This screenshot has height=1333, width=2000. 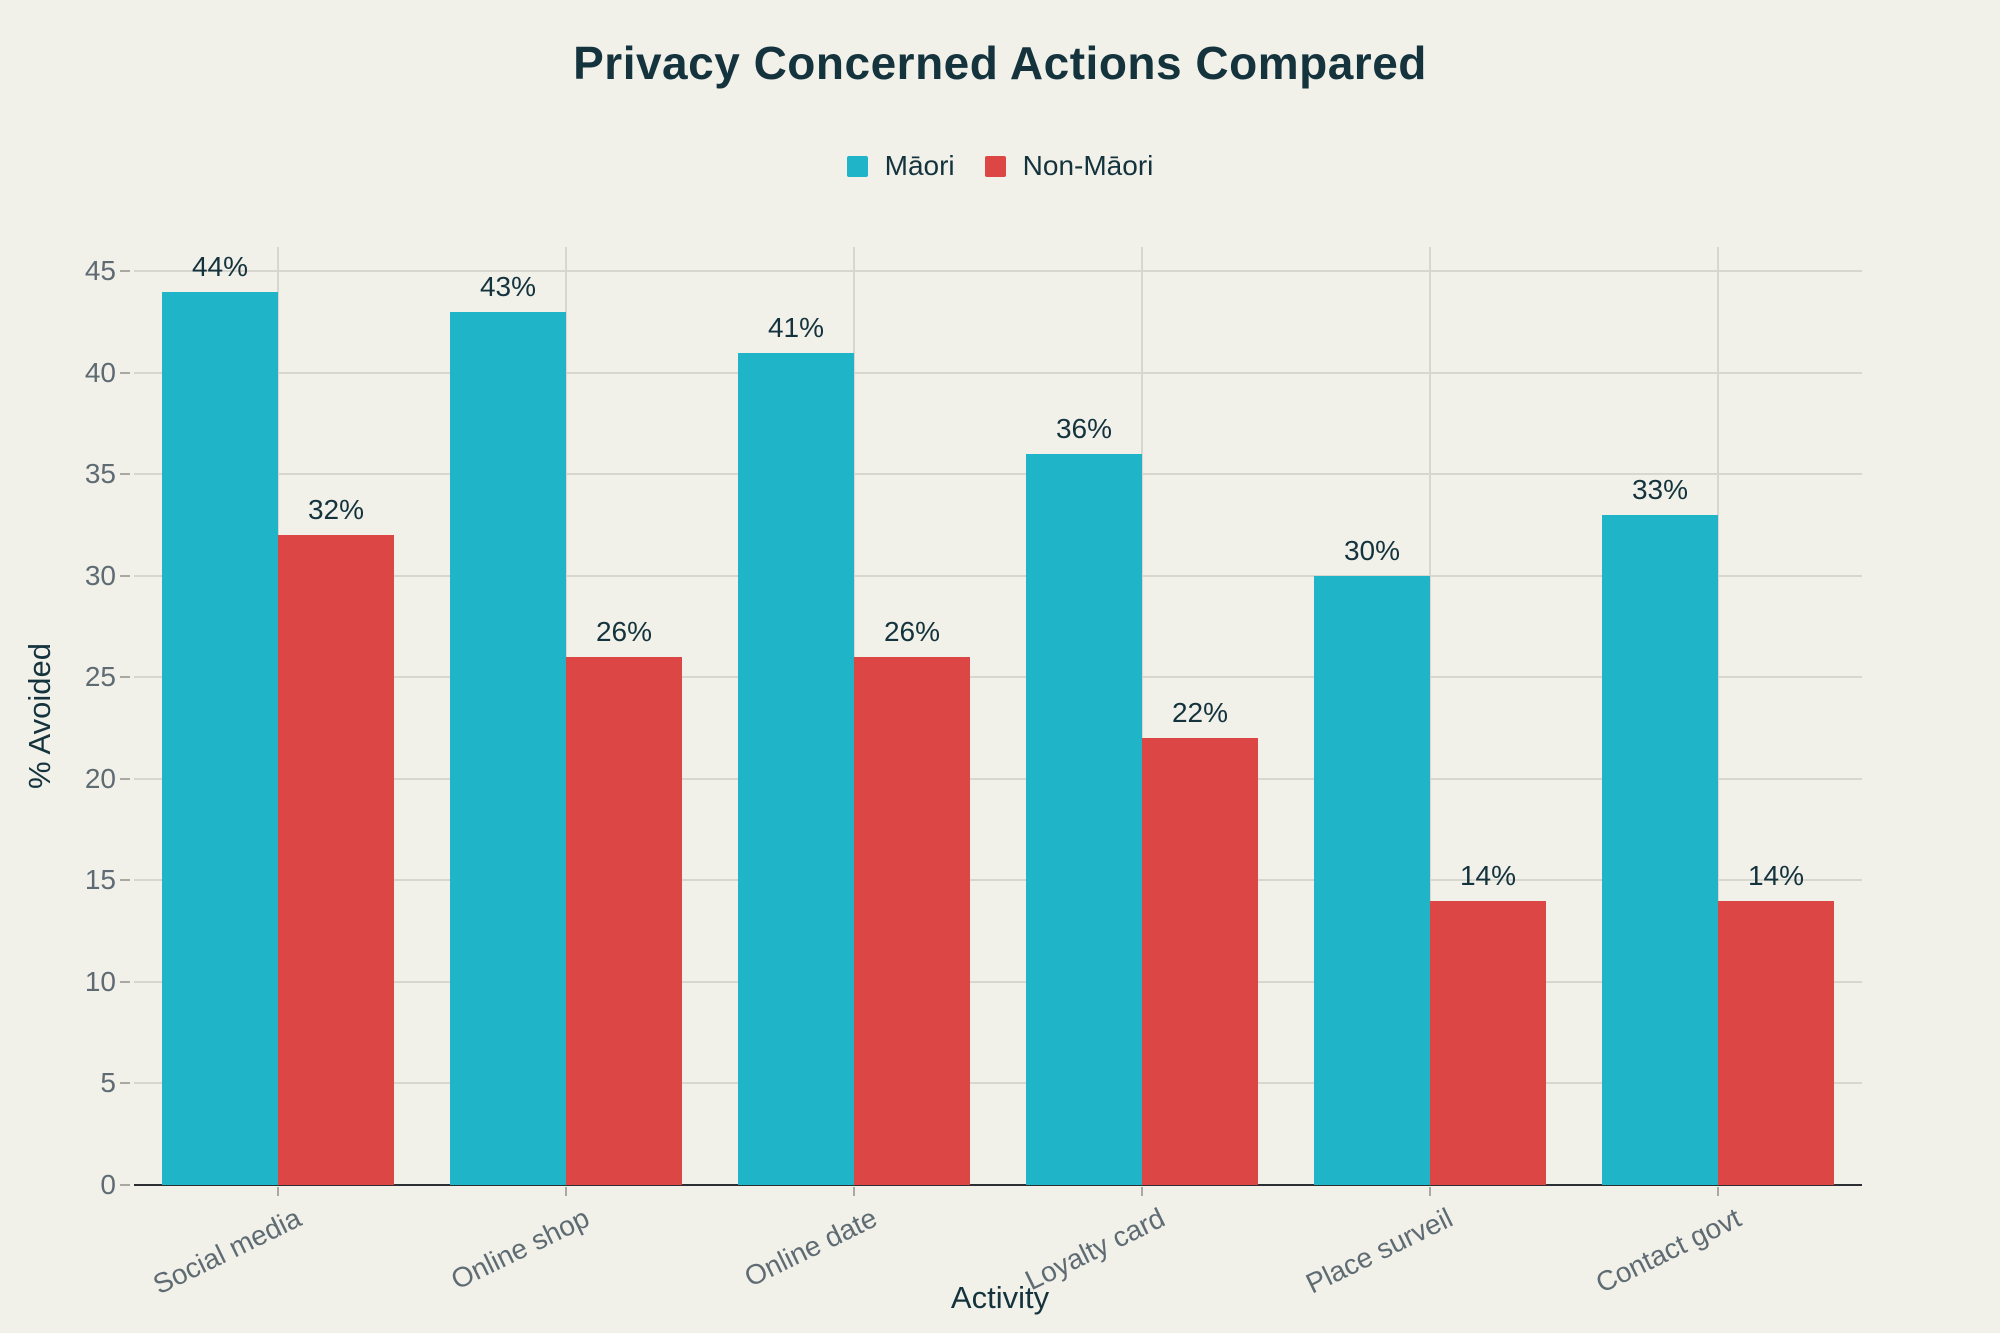 What do you see at coordinates (108, 1083) in the screenshot?
I see `y-tick-label: 5` at bounding box center [108, 1083].